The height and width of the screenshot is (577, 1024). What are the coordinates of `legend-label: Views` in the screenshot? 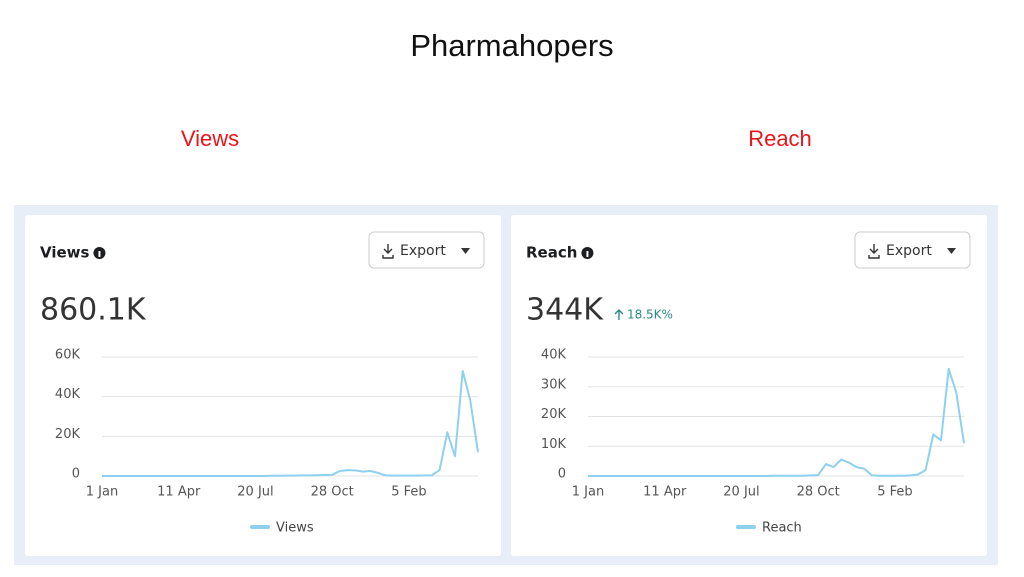 It's located at (295, 528).